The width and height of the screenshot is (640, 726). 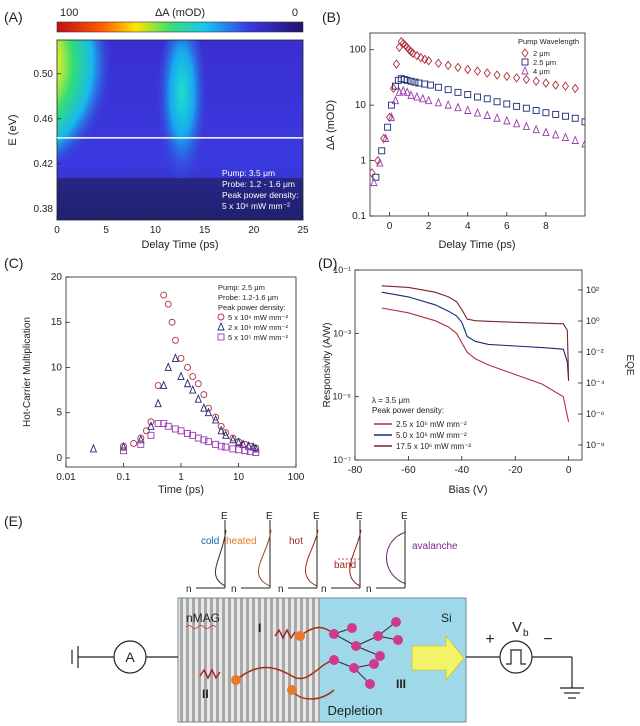 I want to click on distribution-hot: E n hot, so click(x=299, y=553).